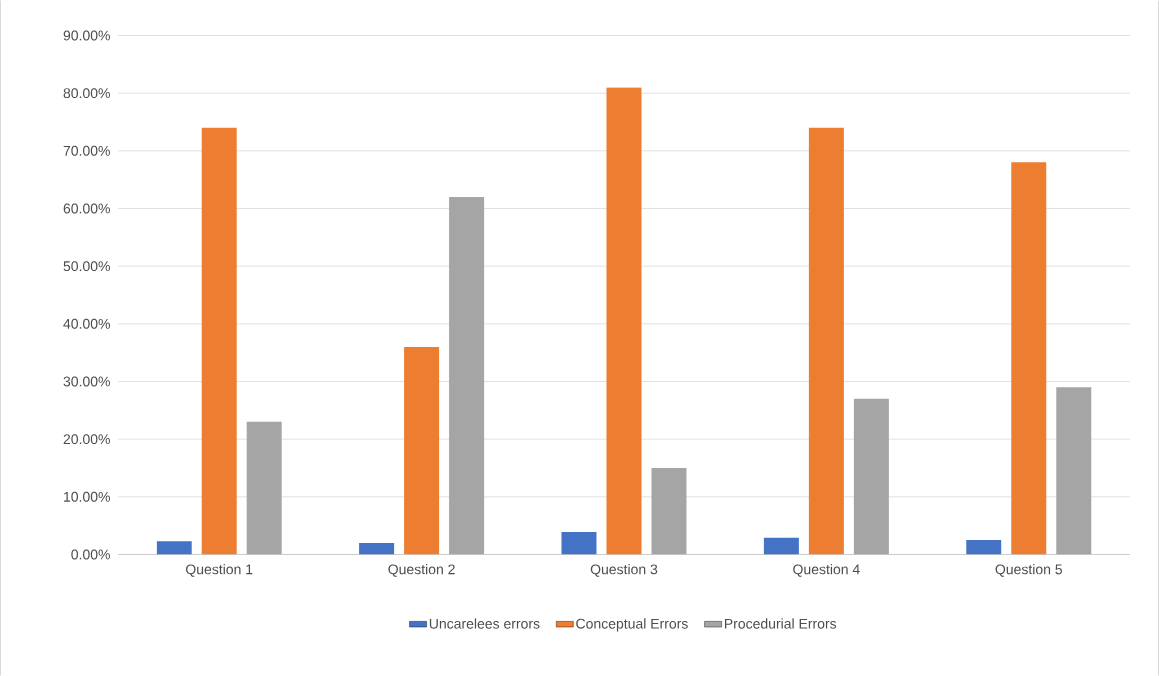 Image resolution: width=1159 pixels, height=676 pixels. What do you see at coordinates (484, 623) in the screenshot?
I see `legend-label: Uncarelees errors` at bounding box center [484, 623].